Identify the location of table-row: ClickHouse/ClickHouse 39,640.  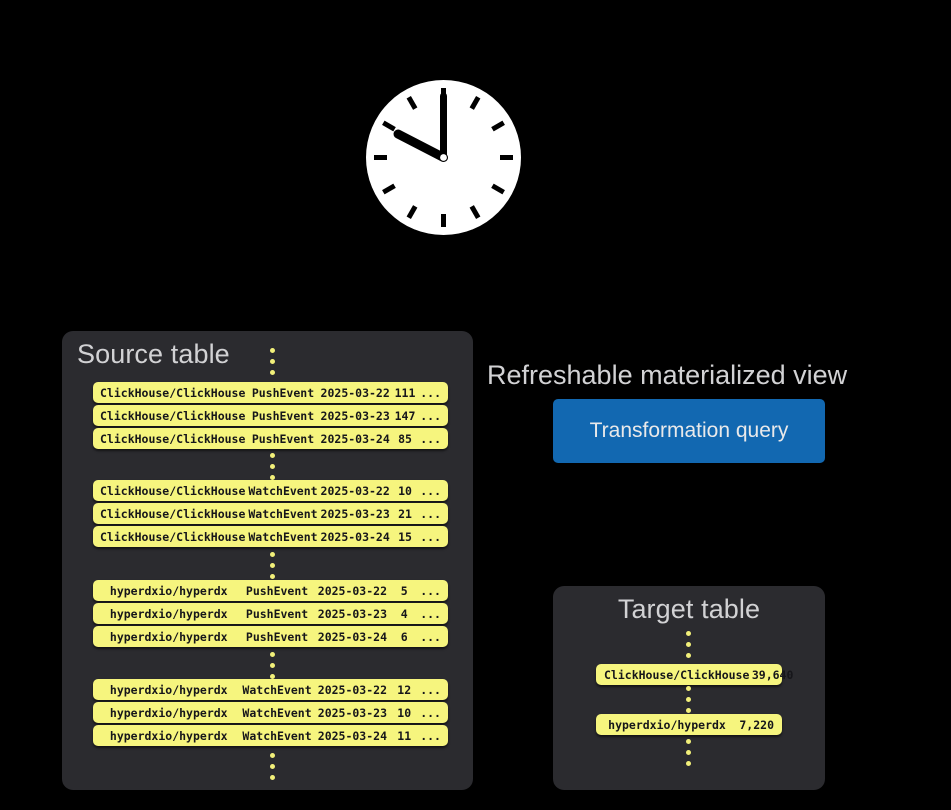
(694, 674).